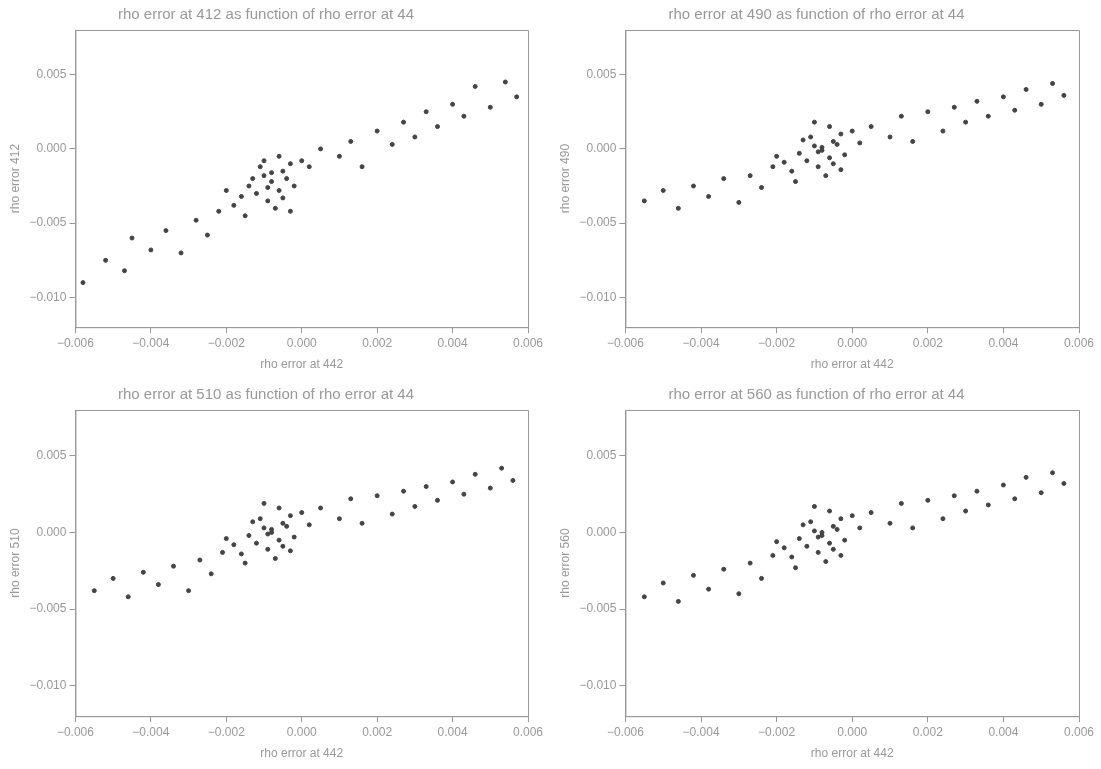 Image resolution: width=1101 pixels, height=769 pixels. Describe the element at coordinates (564, 563) in the screenshot. I see `y-axis-title: rho error 560` at that location.